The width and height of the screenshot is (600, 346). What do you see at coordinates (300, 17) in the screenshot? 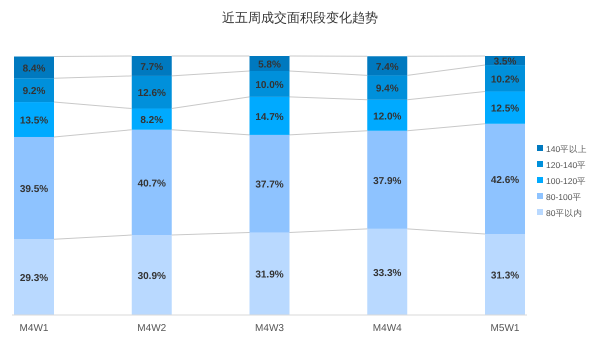
I see `title: 近五周成交面积段变化趋势` at bounding box center [300, 17].